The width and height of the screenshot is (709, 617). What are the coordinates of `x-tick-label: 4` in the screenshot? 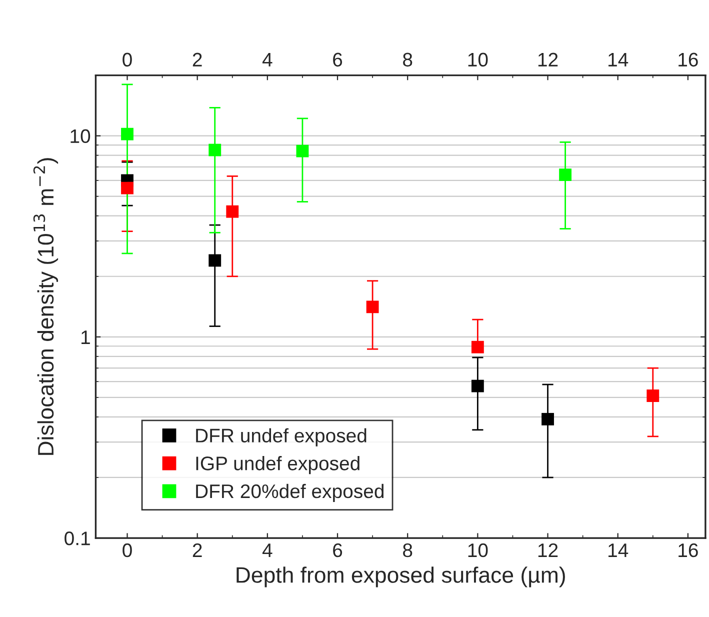 It's located at (267, 550).